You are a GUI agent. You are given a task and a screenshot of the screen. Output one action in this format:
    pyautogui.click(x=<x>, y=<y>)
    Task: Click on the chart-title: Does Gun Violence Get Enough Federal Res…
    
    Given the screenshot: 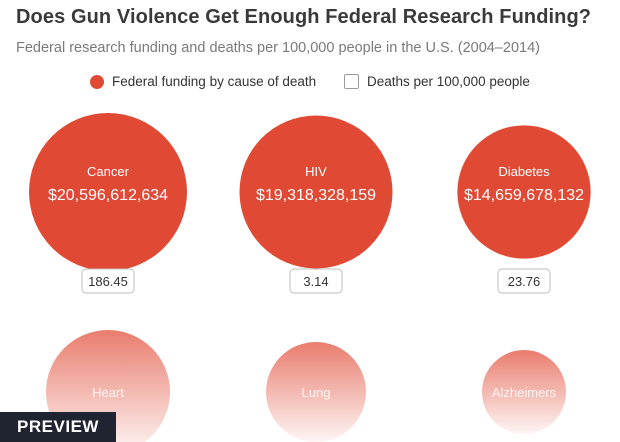 What is the action you would take?
    pyautogui.click(x=304, y=17)
    